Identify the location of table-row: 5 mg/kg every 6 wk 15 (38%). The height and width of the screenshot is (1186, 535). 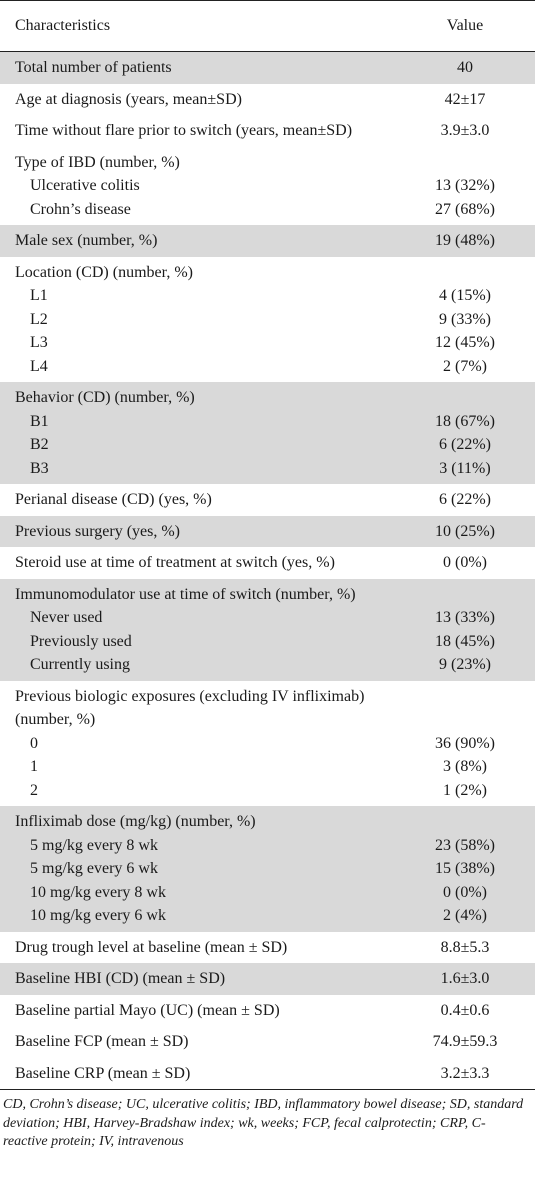
(267, 869).